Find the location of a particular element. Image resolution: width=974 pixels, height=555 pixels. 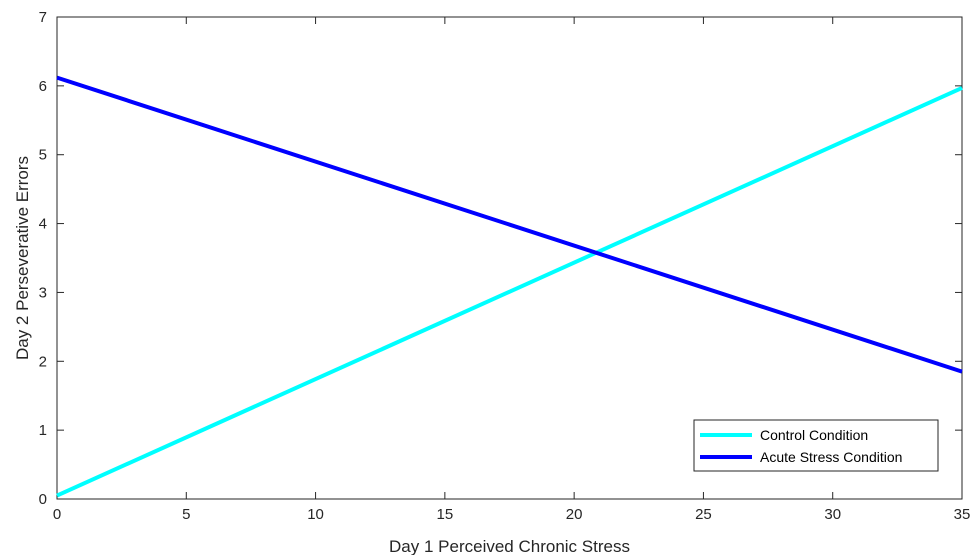

y-tick-label: 2 is located at coordinates (43, 361).